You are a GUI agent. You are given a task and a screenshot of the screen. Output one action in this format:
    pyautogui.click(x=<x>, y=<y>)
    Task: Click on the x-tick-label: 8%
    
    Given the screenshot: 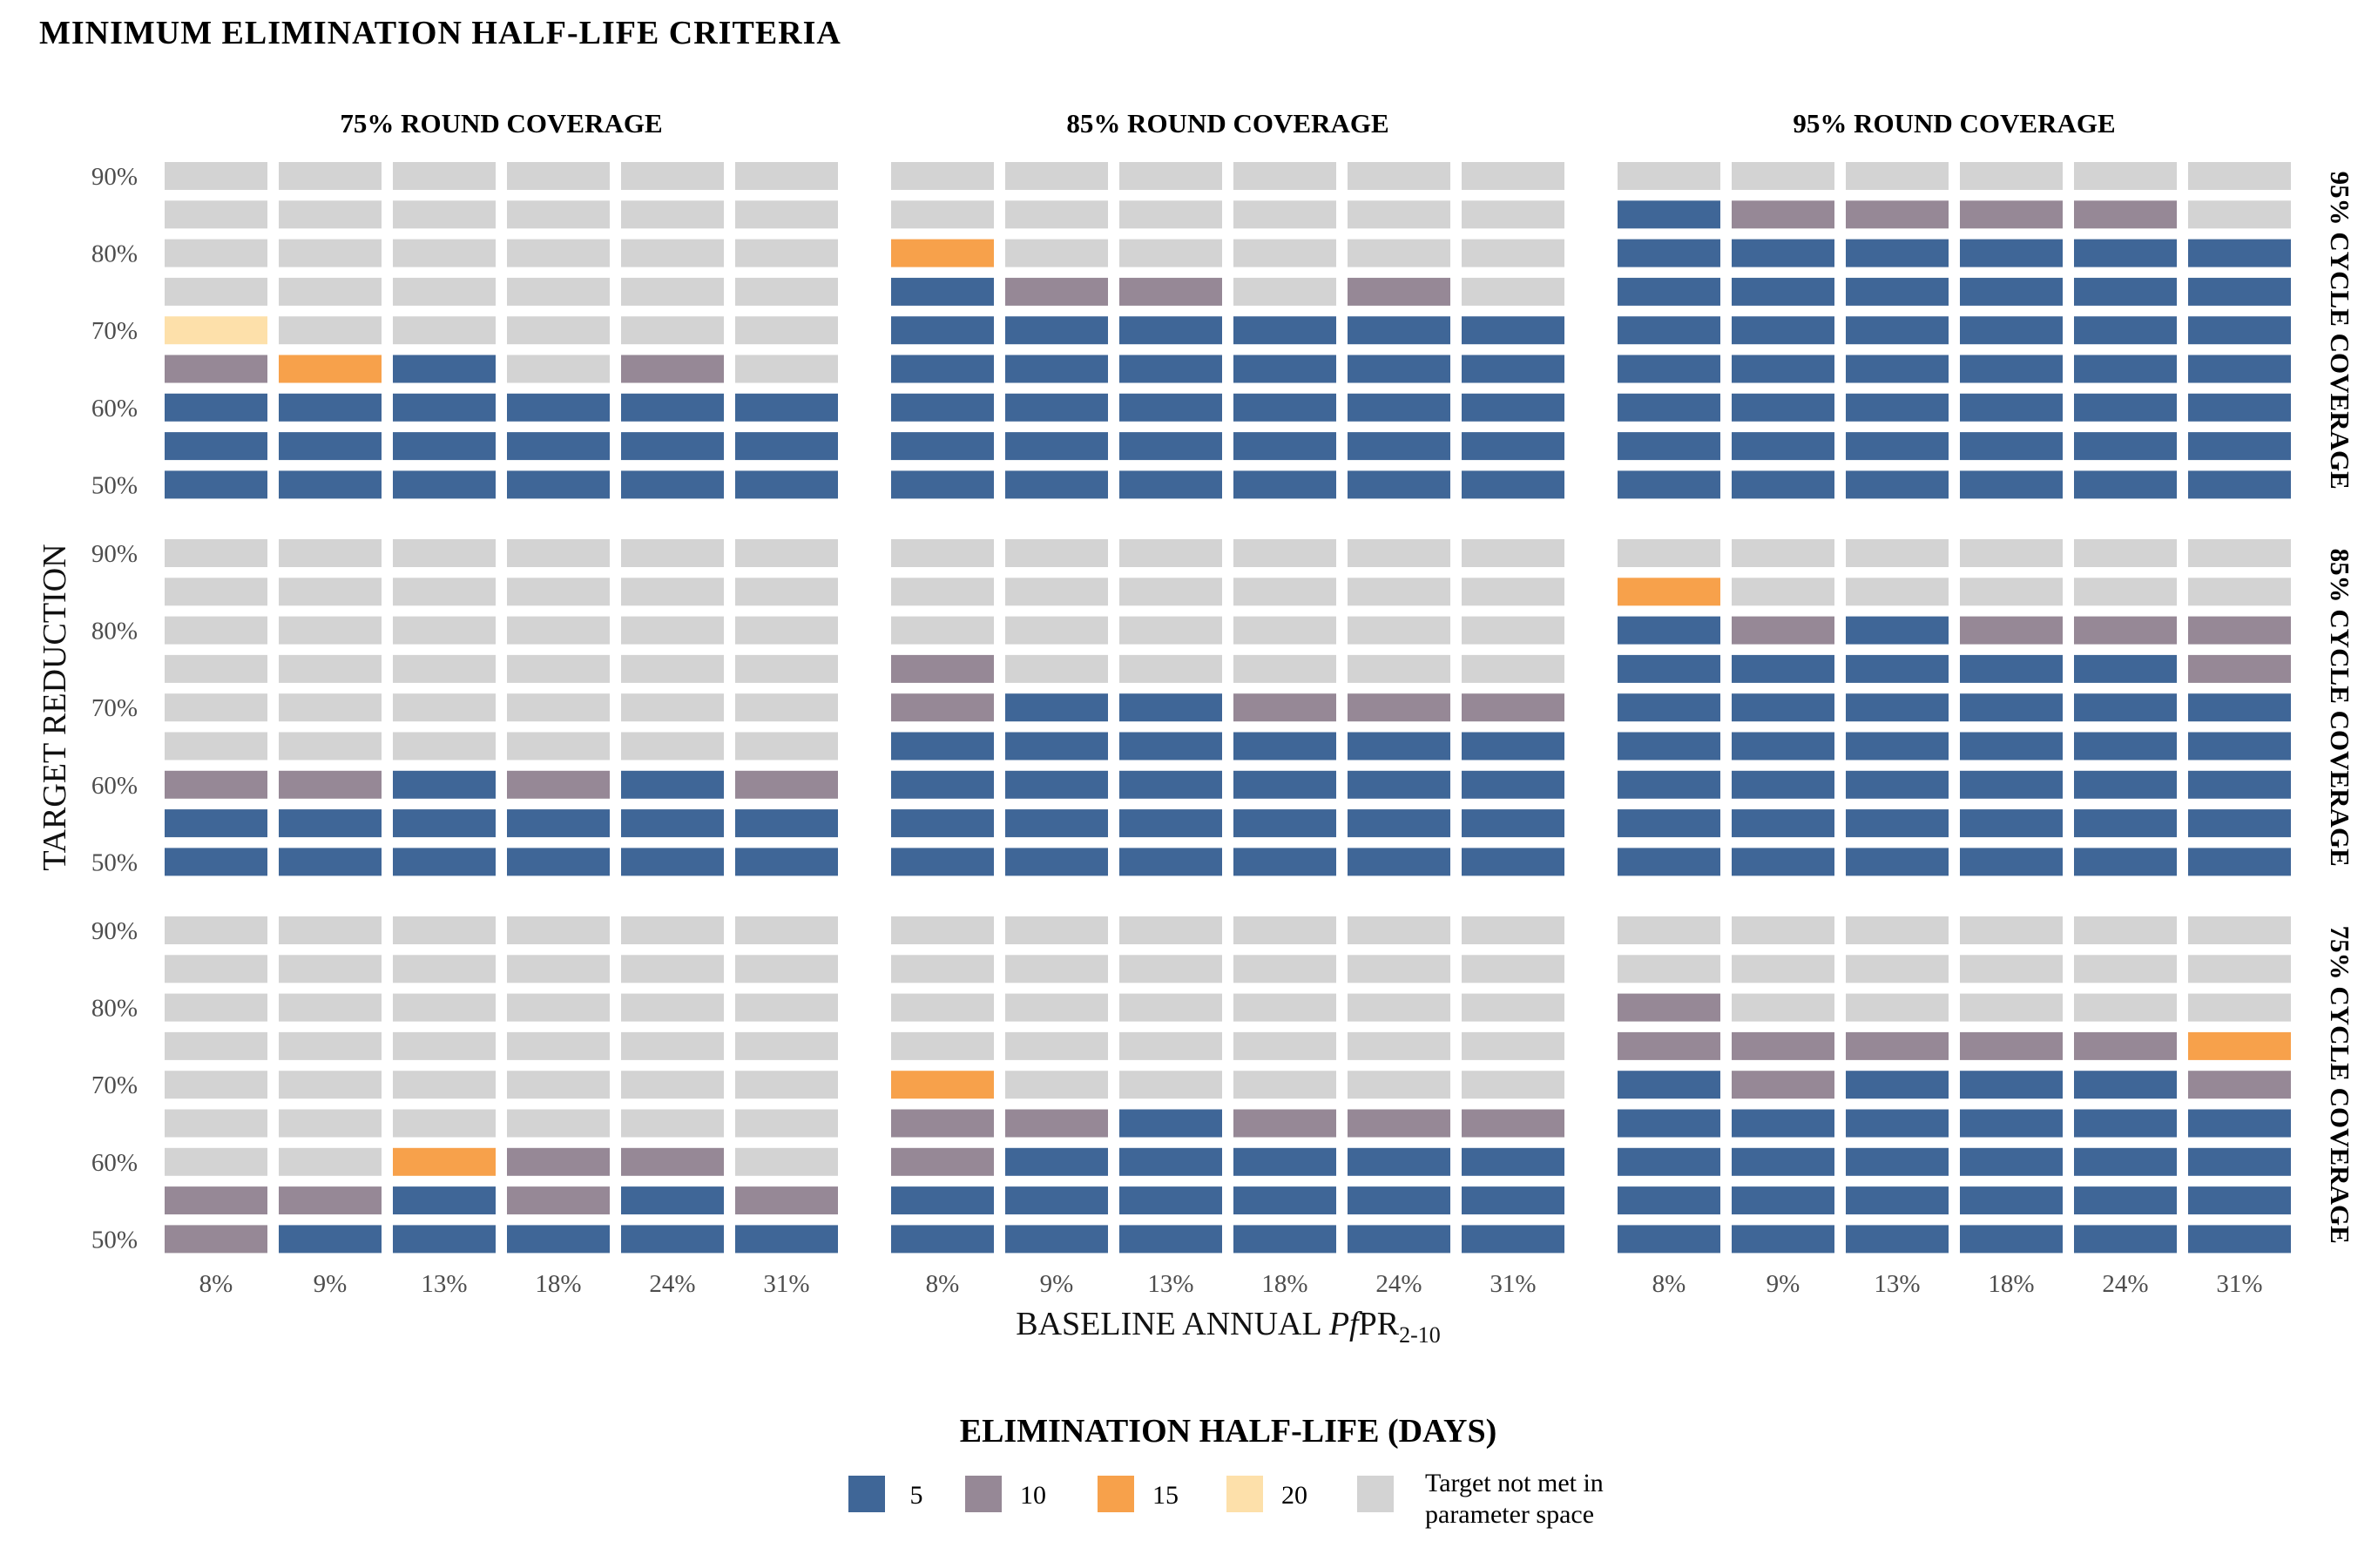 What is the action you would take?
    pyautogui.click(x=1669, y=1284)
    